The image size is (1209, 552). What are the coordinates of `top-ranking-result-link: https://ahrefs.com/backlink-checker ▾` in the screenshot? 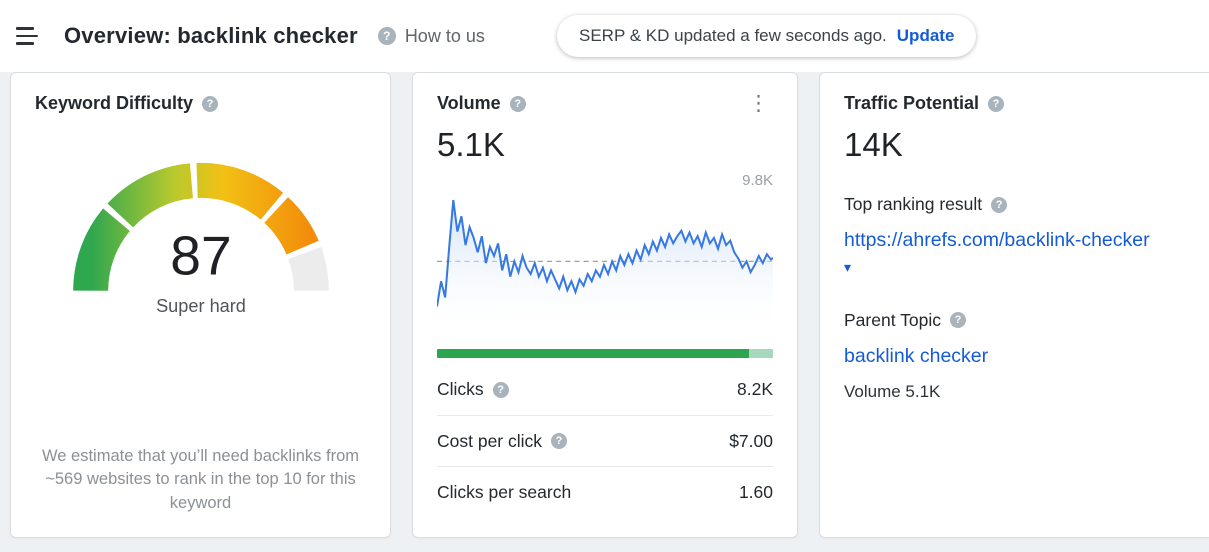 It's located at (1000, 253).